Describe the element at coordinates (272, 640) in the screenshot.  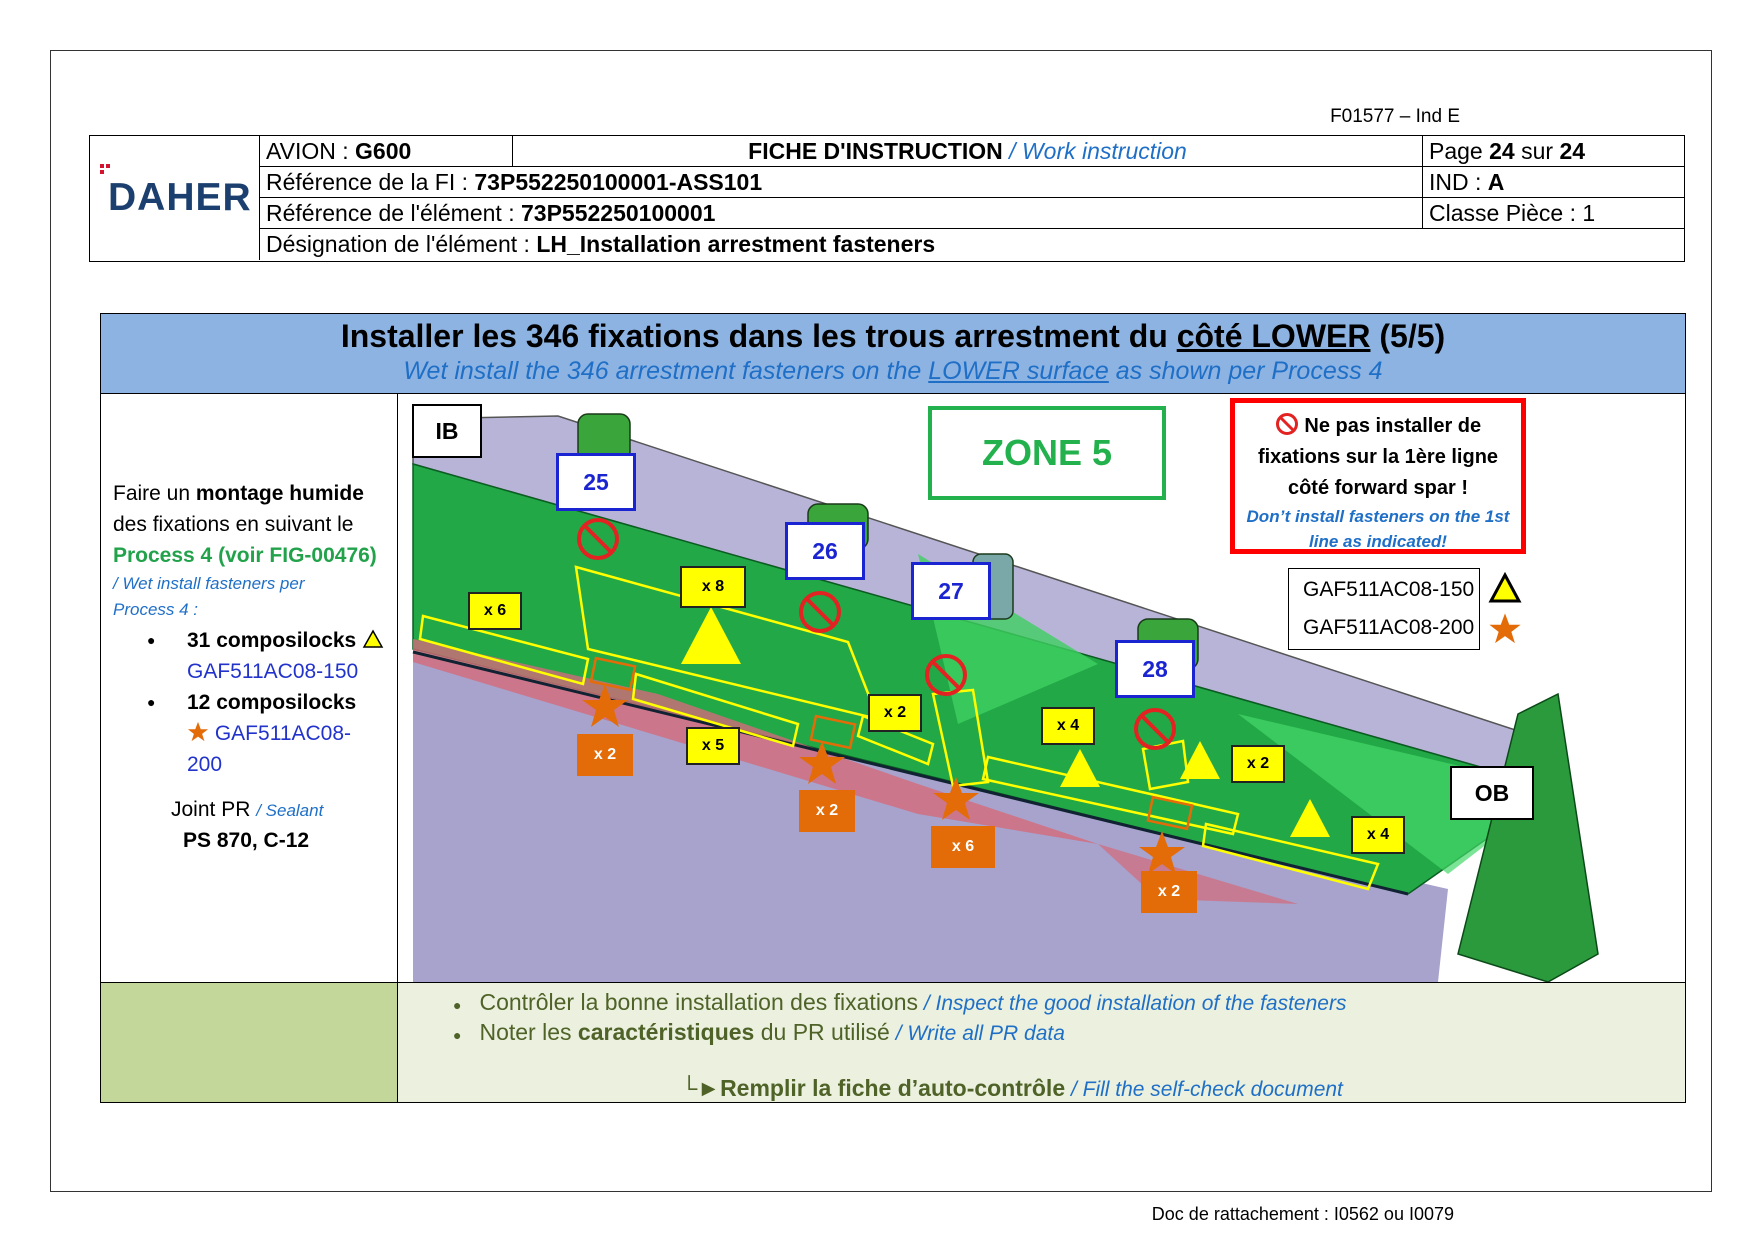
I see `bullet1-text: 31 composilocks` at that location.